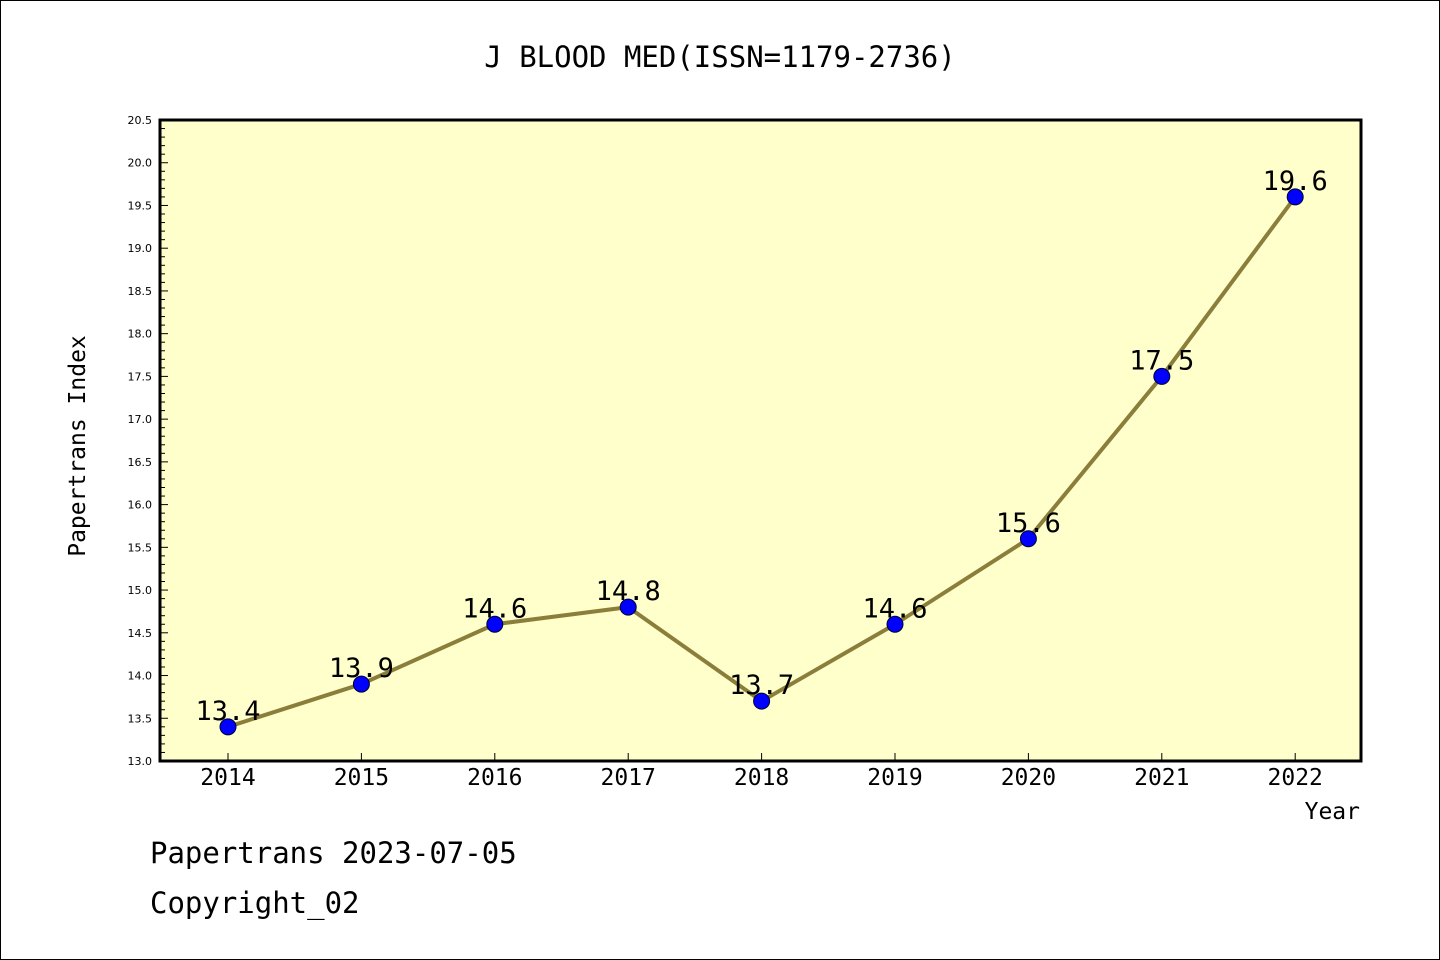  I want to click on x-tick-label: 2014, so click(227, 778).